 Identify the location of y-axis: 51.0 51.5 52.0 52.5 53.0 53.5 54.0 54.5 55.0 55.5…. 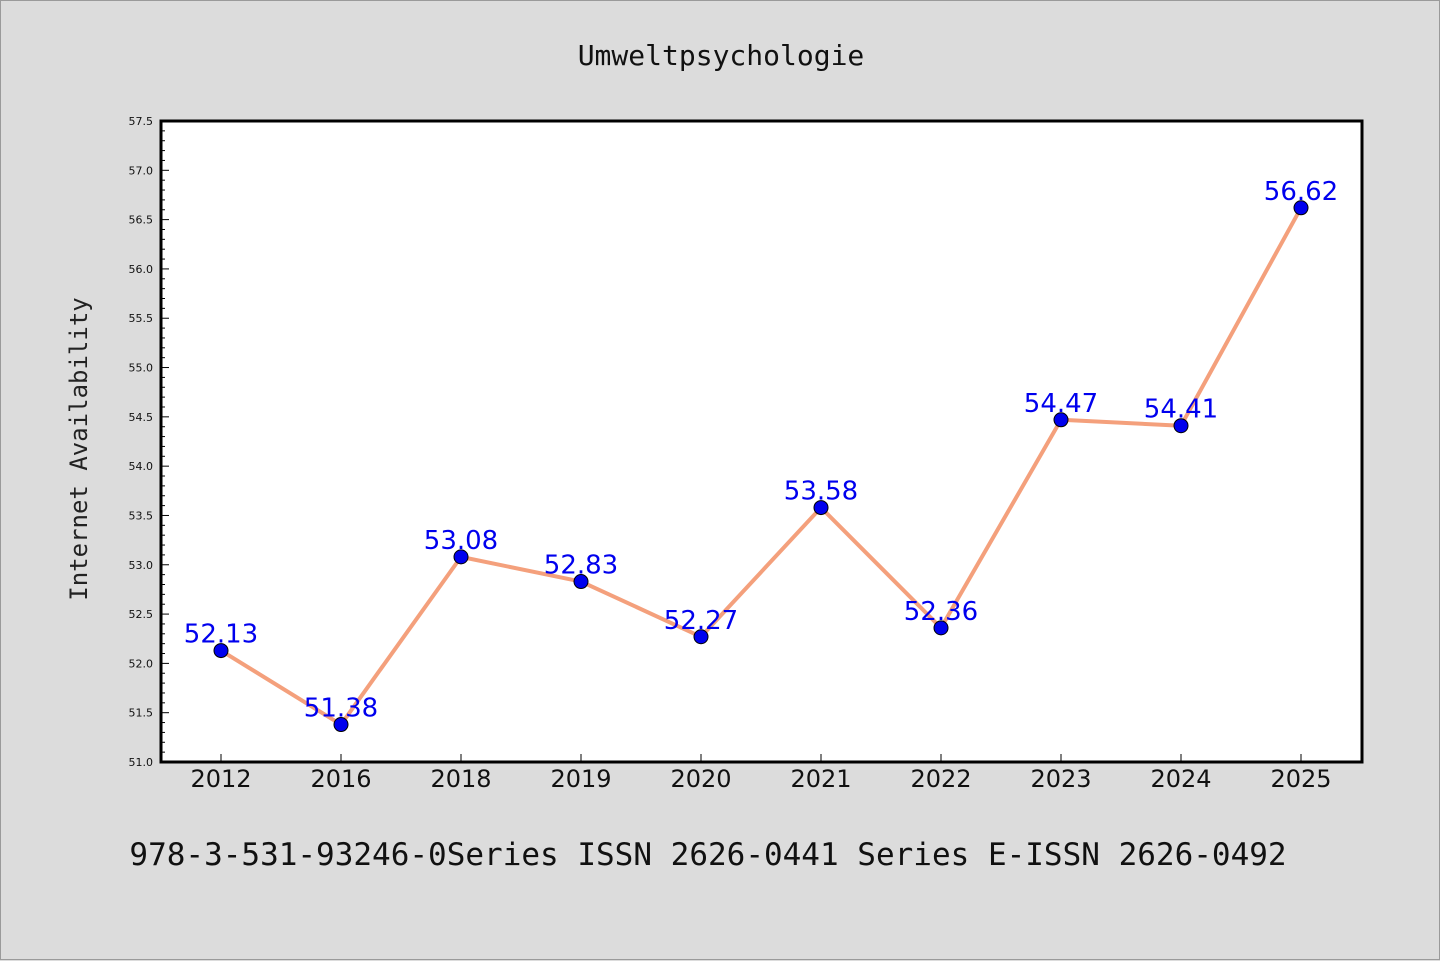
(149, 442).